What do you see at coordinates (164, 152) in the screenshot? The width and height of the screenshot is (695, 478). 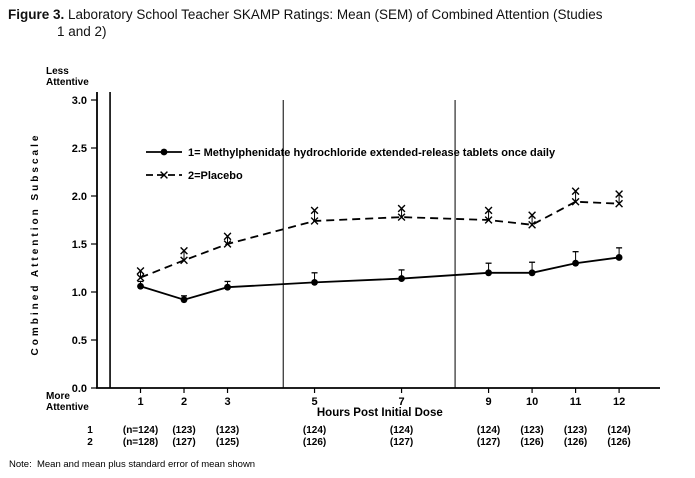 I see `legend-circle-marker` at bounding box center [164, 152].